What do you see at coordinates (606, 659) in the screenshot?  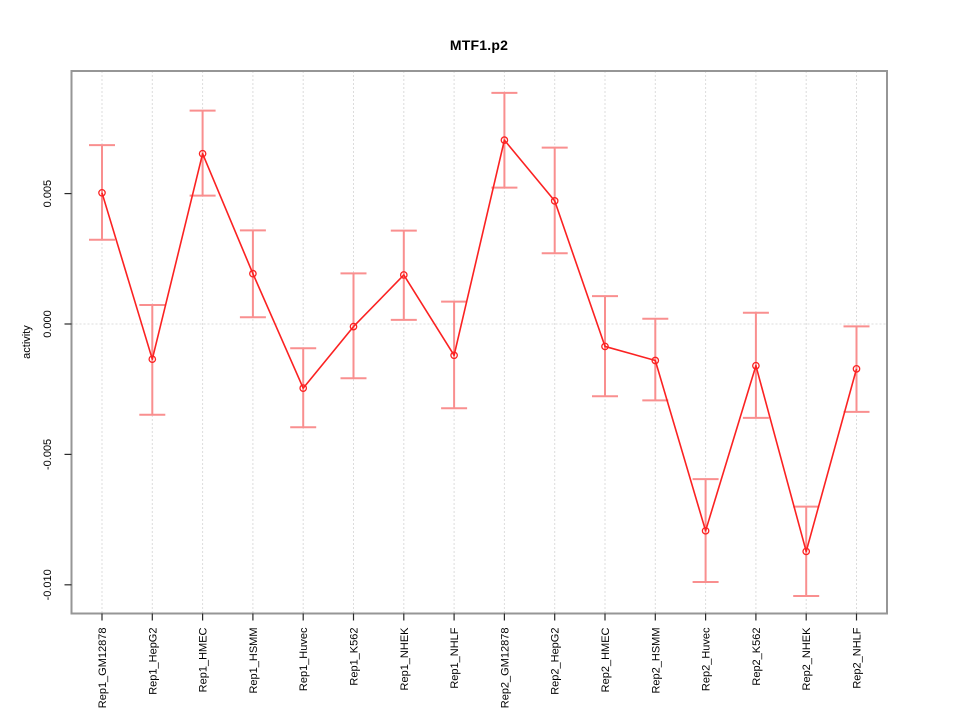 I see `x-tick-label: Rep2_HMEC` at bounding box center [606, 659].